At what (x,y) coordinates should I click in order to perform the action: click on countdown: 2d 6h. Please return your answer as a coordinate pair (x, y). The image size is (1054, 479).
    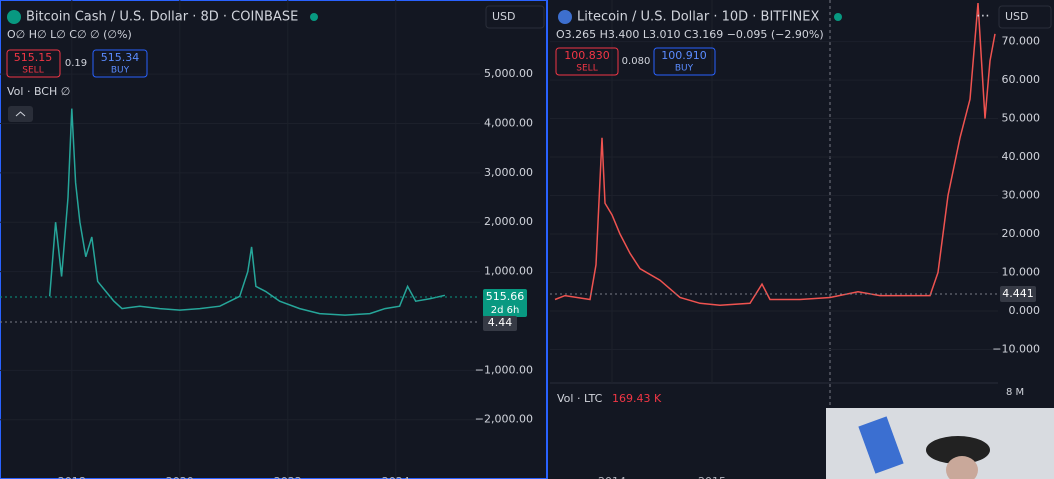
    Looking at the image, I should click on (505, 310).